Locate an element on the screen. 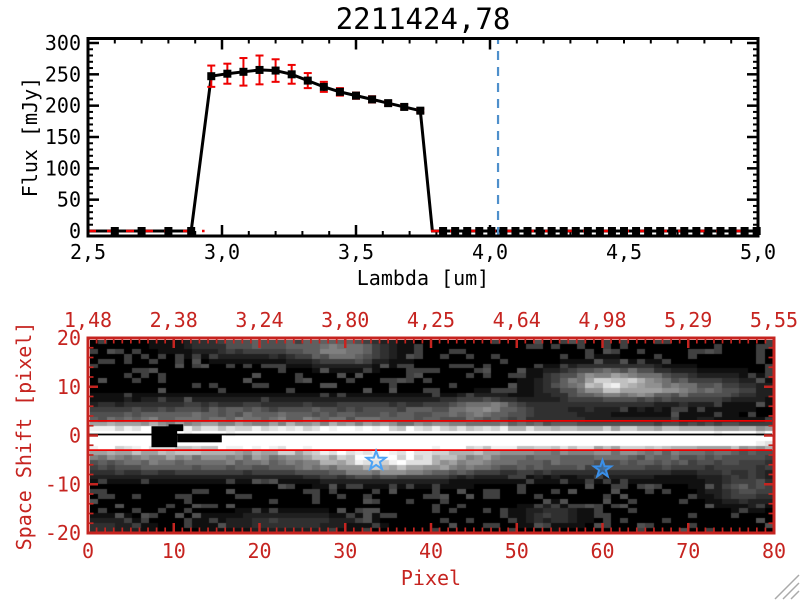 This screenshot has width=800, height=600. lambda-tick-label: 4,0 is located at coordinates (490, 252).